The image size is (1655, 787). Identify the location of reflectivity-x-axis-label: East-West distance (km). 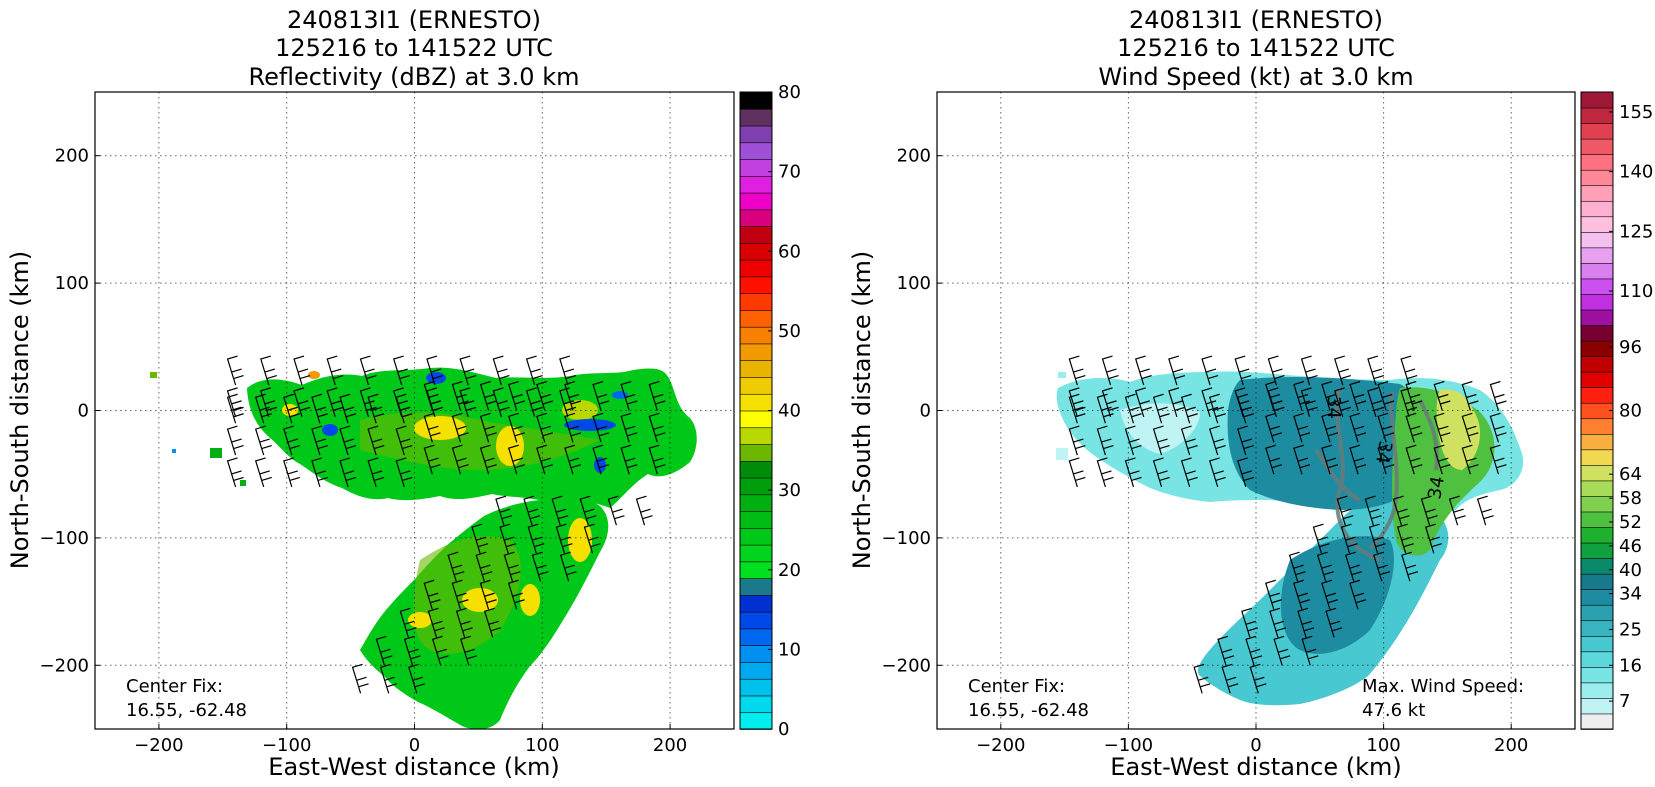
(413, 767).